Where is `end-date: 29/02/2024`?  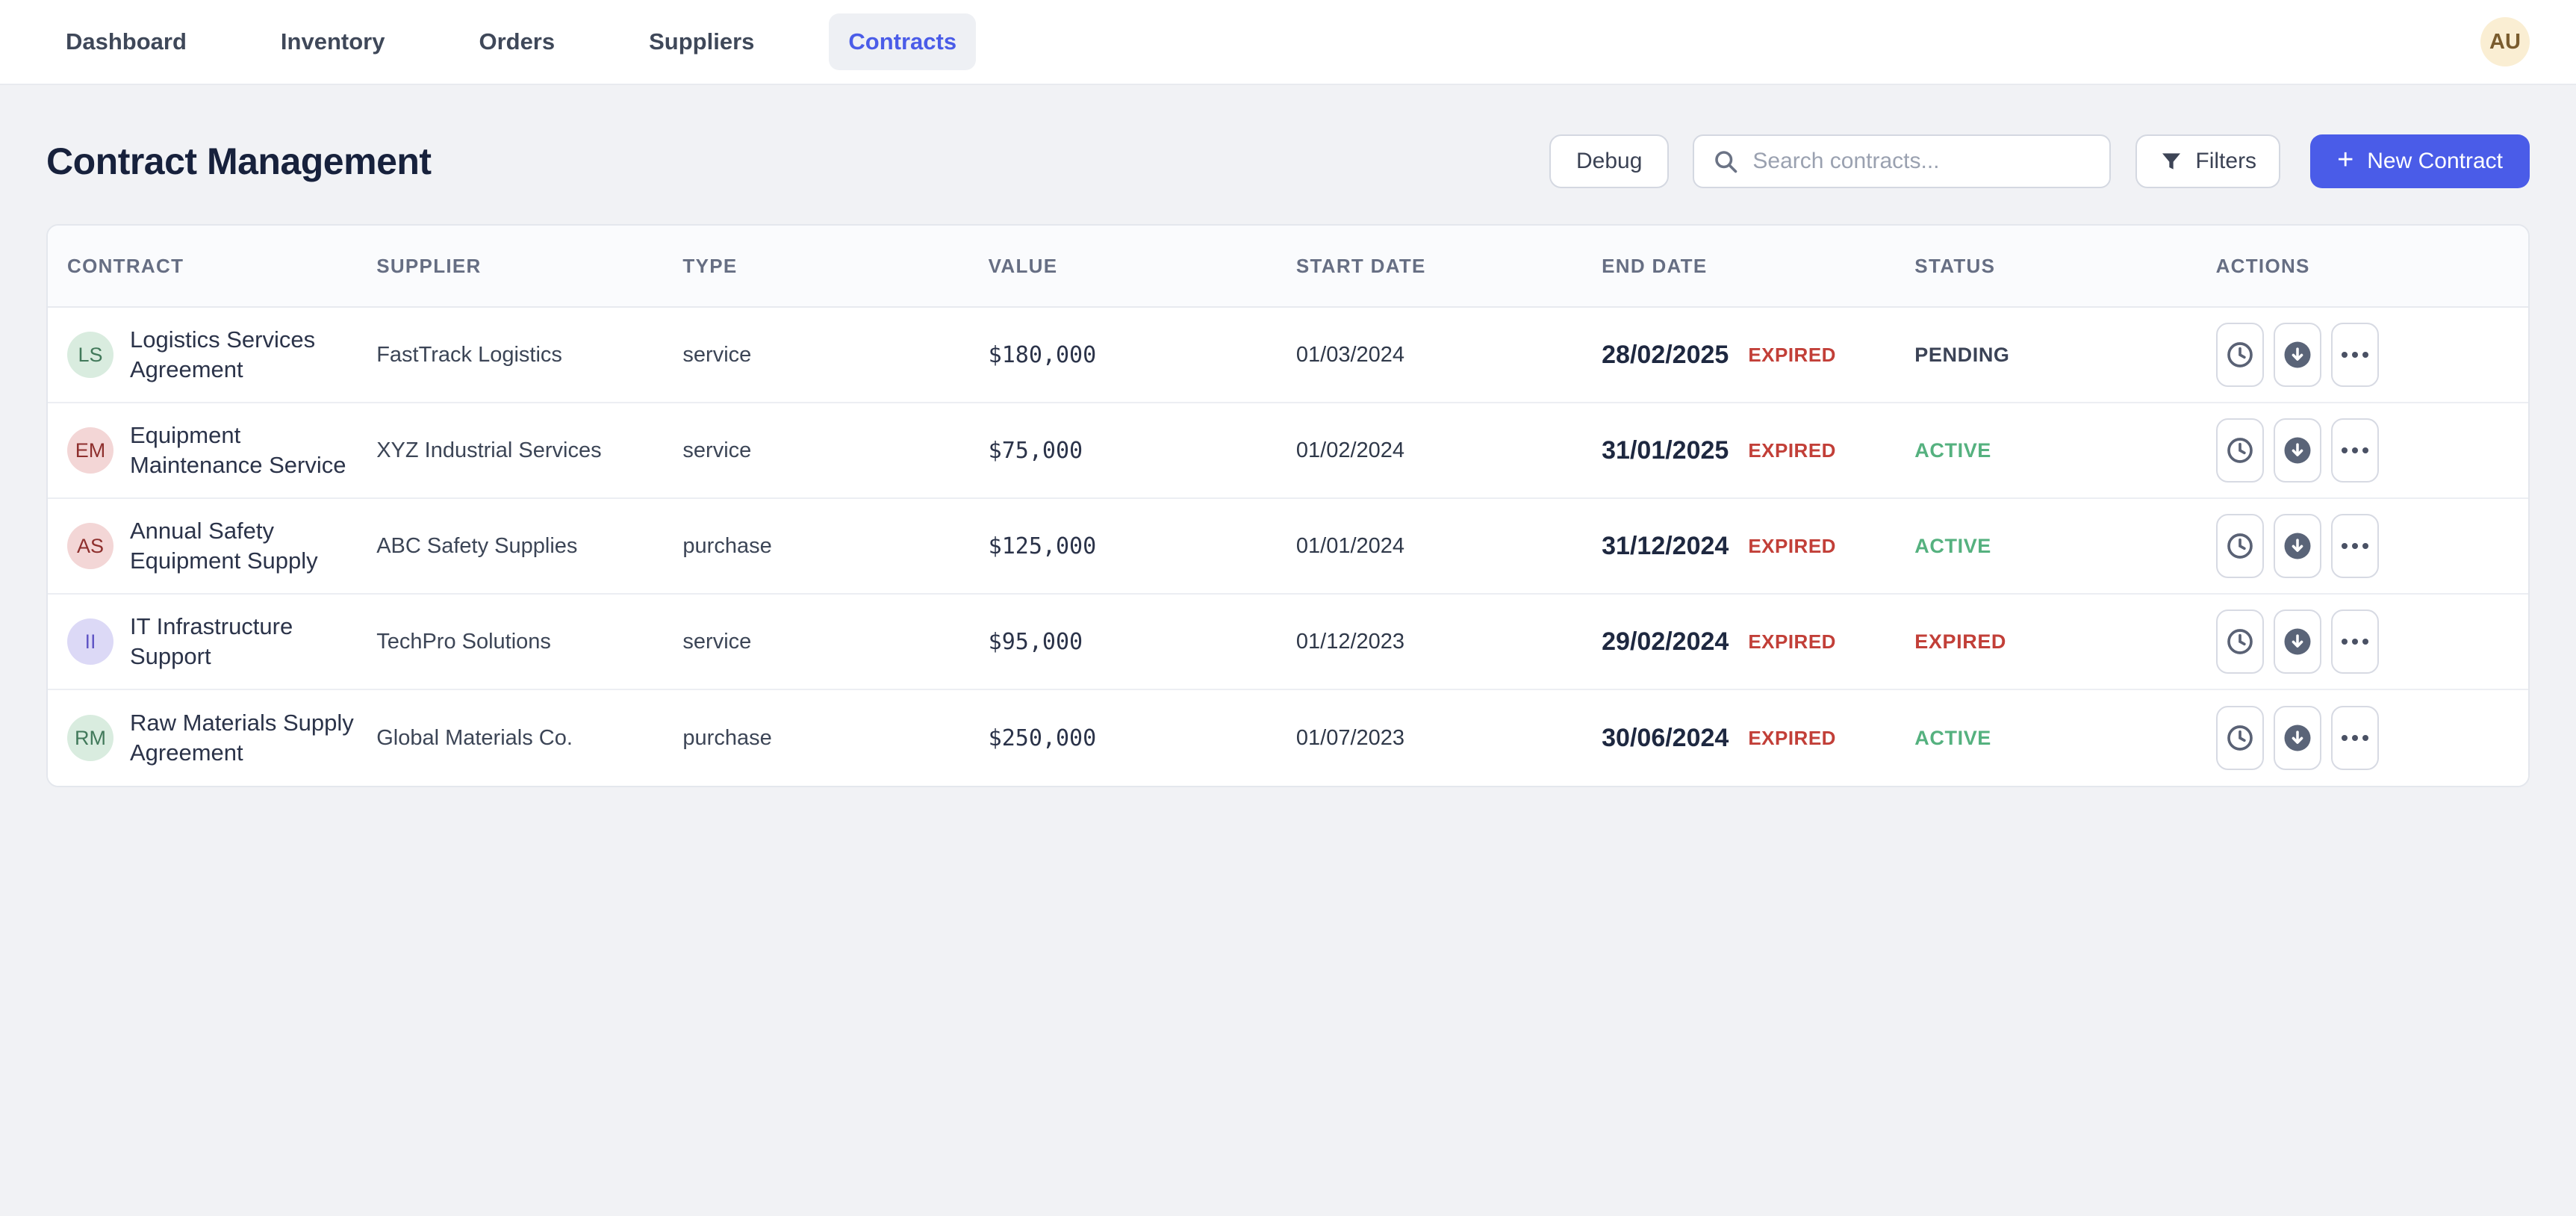 end-date: 29/02/2024 is located at coordinates (1665, 641).